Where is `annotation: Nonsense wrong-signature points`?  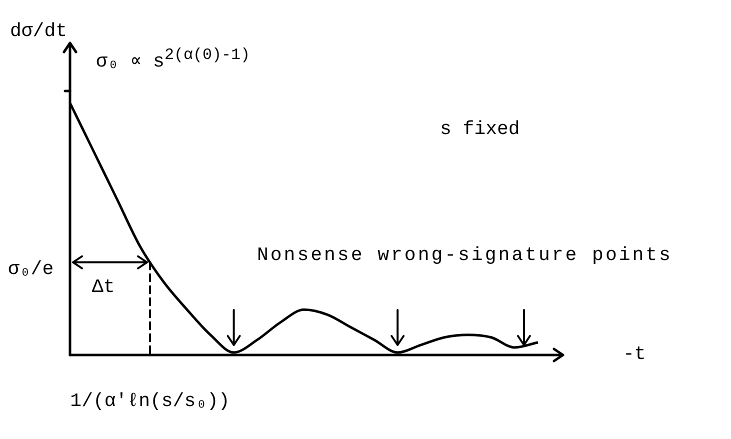 annotation: Nonsense wrong-signature points is located at coordinates (464, 255).